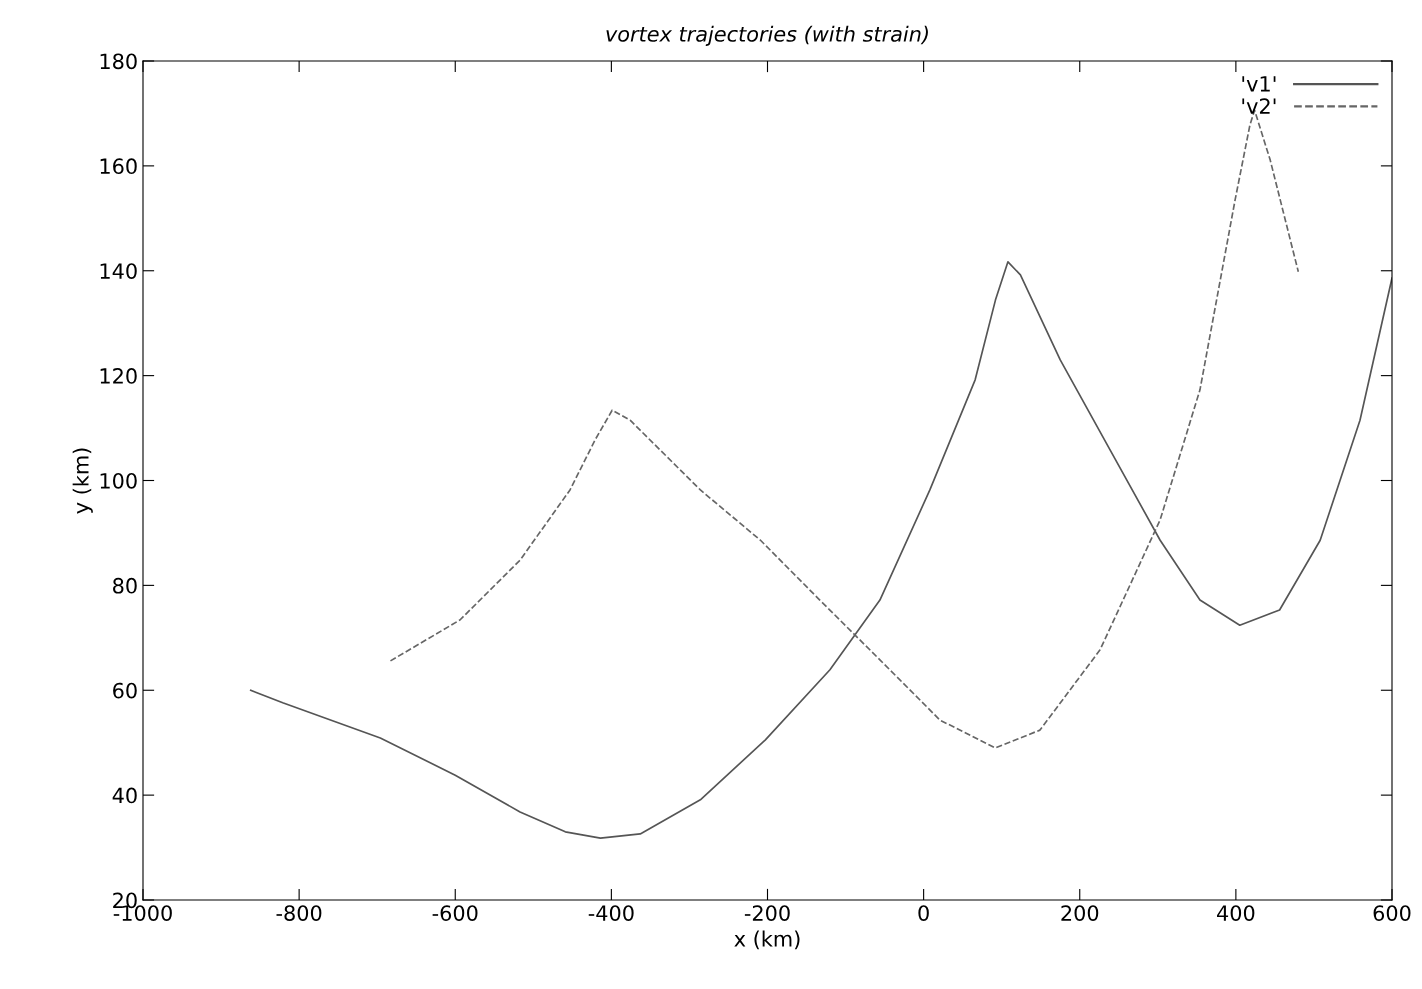 The image size is (1422, 989). What do you see at coordinates (1392, 913) in the screenshot?
I see `x-tick-label: 600` at bounding box center [1392, 913].